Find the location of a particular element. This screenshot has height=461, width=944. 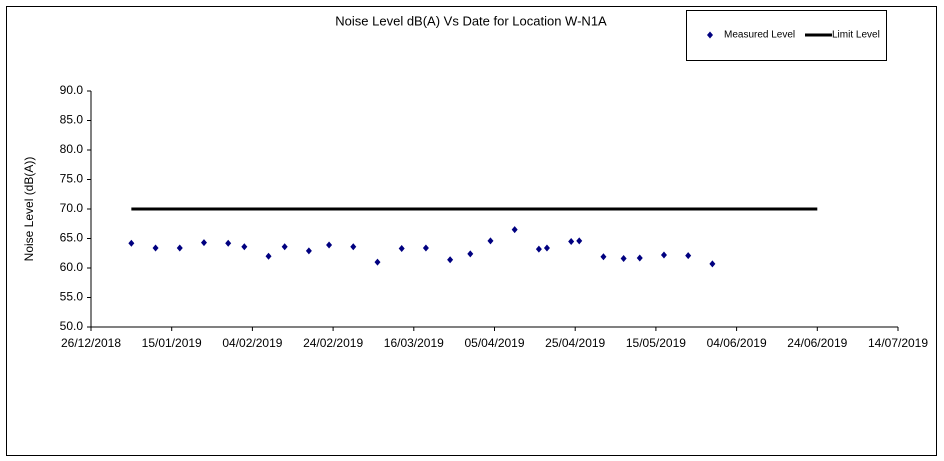

legend-box is located at coordinates (786, 35).